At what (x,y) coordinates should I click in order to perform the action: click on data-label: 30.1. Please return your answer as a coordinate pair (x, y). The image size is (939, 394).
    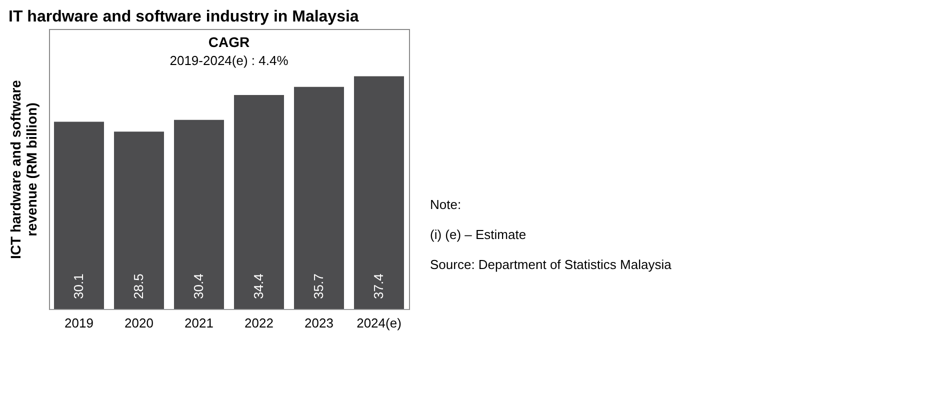
    Looking at the image, I should click on (78, 286).